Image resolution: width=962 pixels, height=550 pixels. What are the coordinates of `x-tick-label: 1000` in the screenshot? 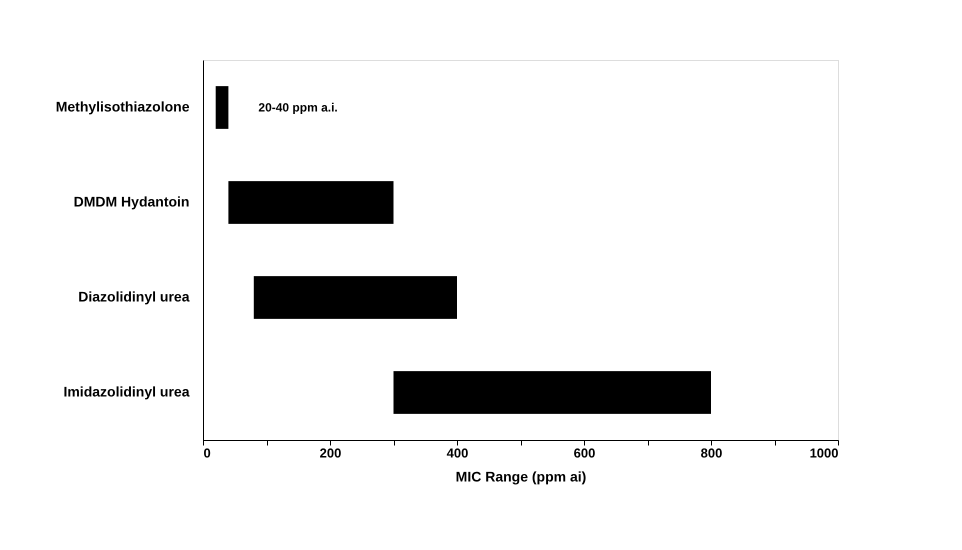 It's located at (824, 453).